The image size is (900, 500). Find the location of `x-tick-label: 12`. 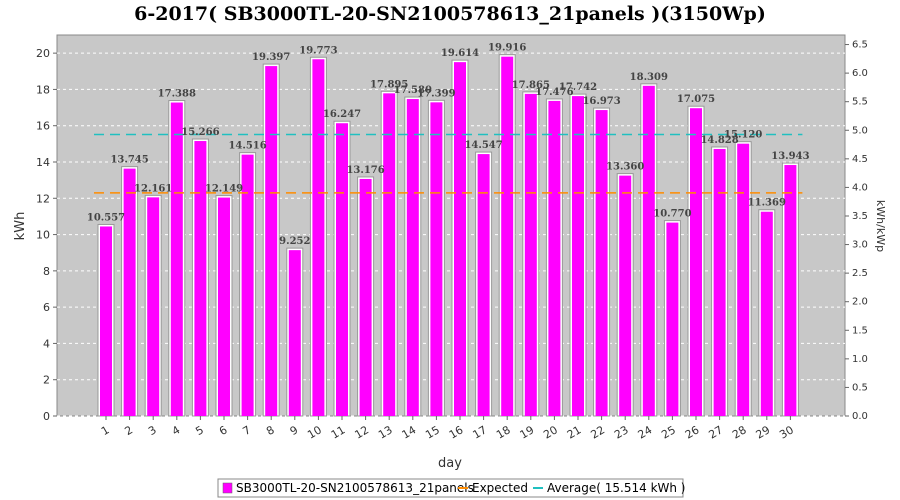

x-tick-label: 12 is located at coordinates (361, 432).